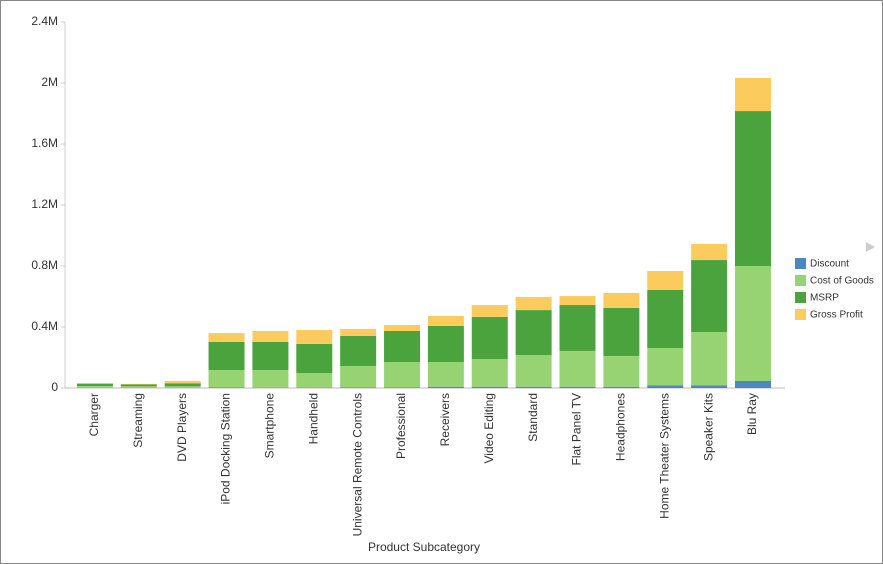 This screenshot has width=883, height=564. Describe the element at coordinates (577, 429) in the screenshot. I see `x-tick-label: Flat Panel TV` at that location.